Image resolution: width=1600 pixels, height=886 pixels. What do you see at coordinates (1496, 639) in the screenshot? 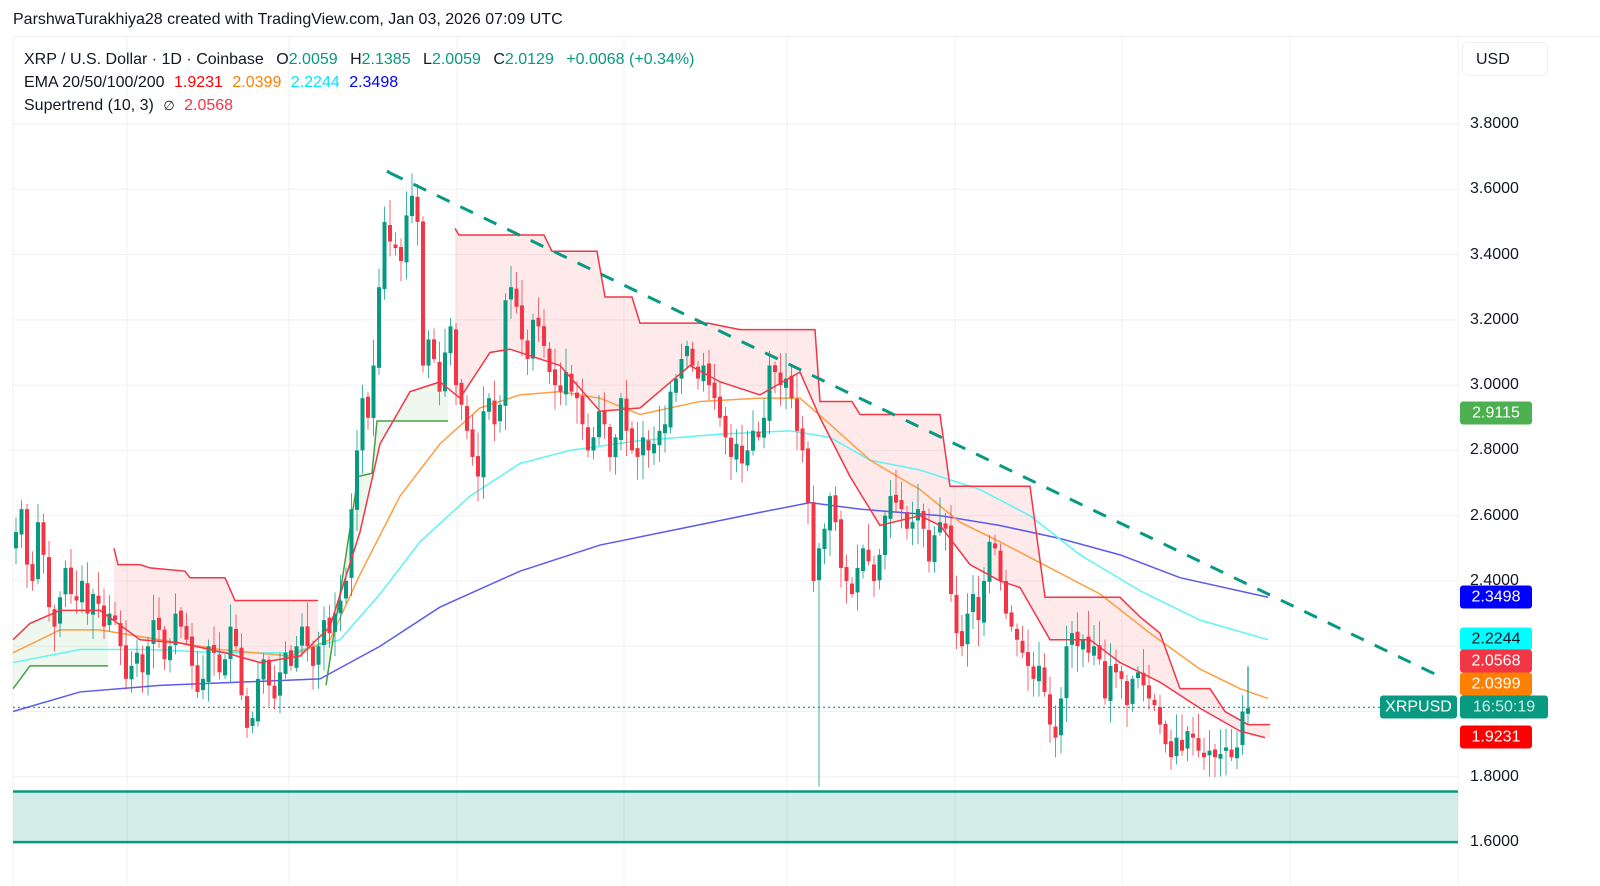
I see `ema100-price-tag: 2.2244` at bounding box center [1496, 639].